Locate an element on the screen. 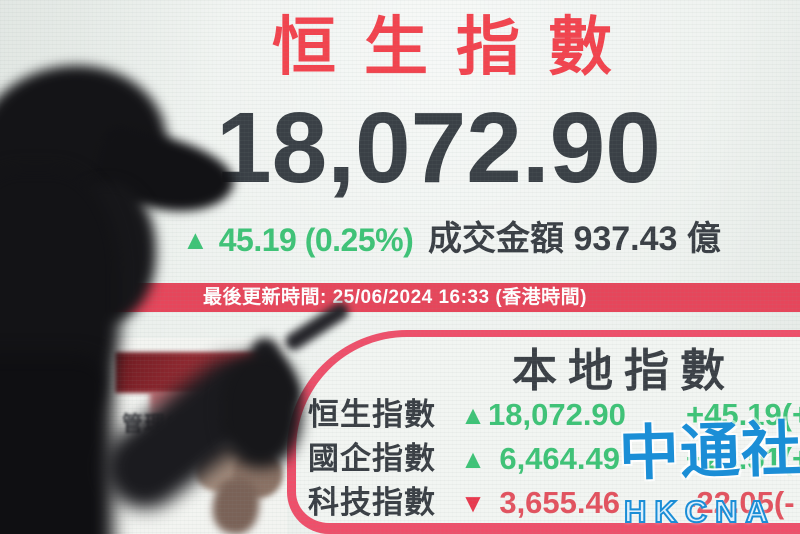  index-value: 18,072.90 is located at coordinates (557, 414).